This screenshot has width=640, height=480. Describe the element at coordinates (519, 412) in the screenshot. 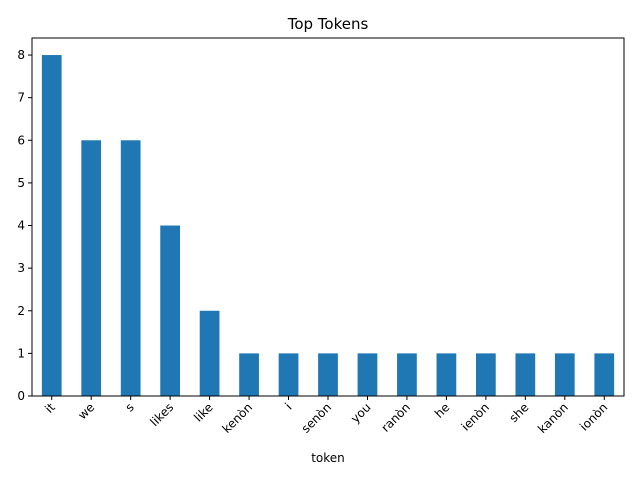

I see `x-tick-label: she` at that location.